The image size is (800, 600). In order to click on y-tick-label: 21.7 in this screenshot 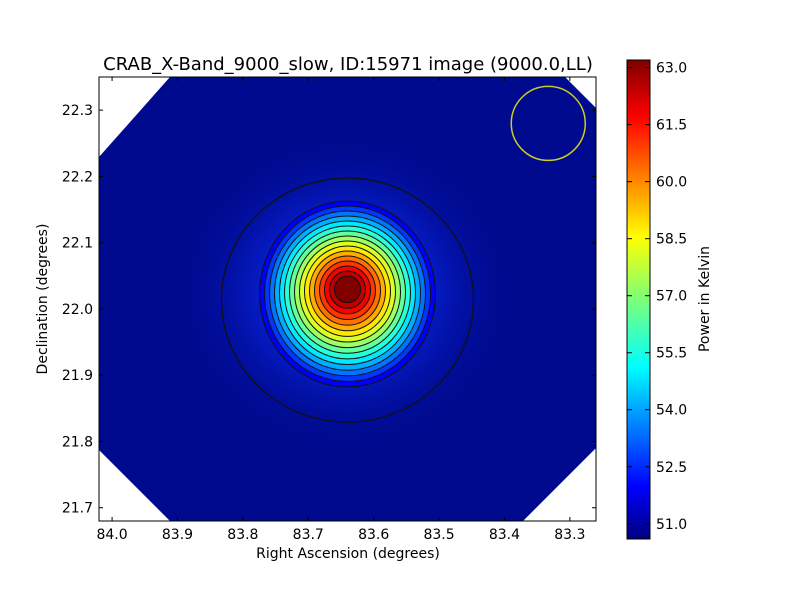, I will do `click(77, 509)`.